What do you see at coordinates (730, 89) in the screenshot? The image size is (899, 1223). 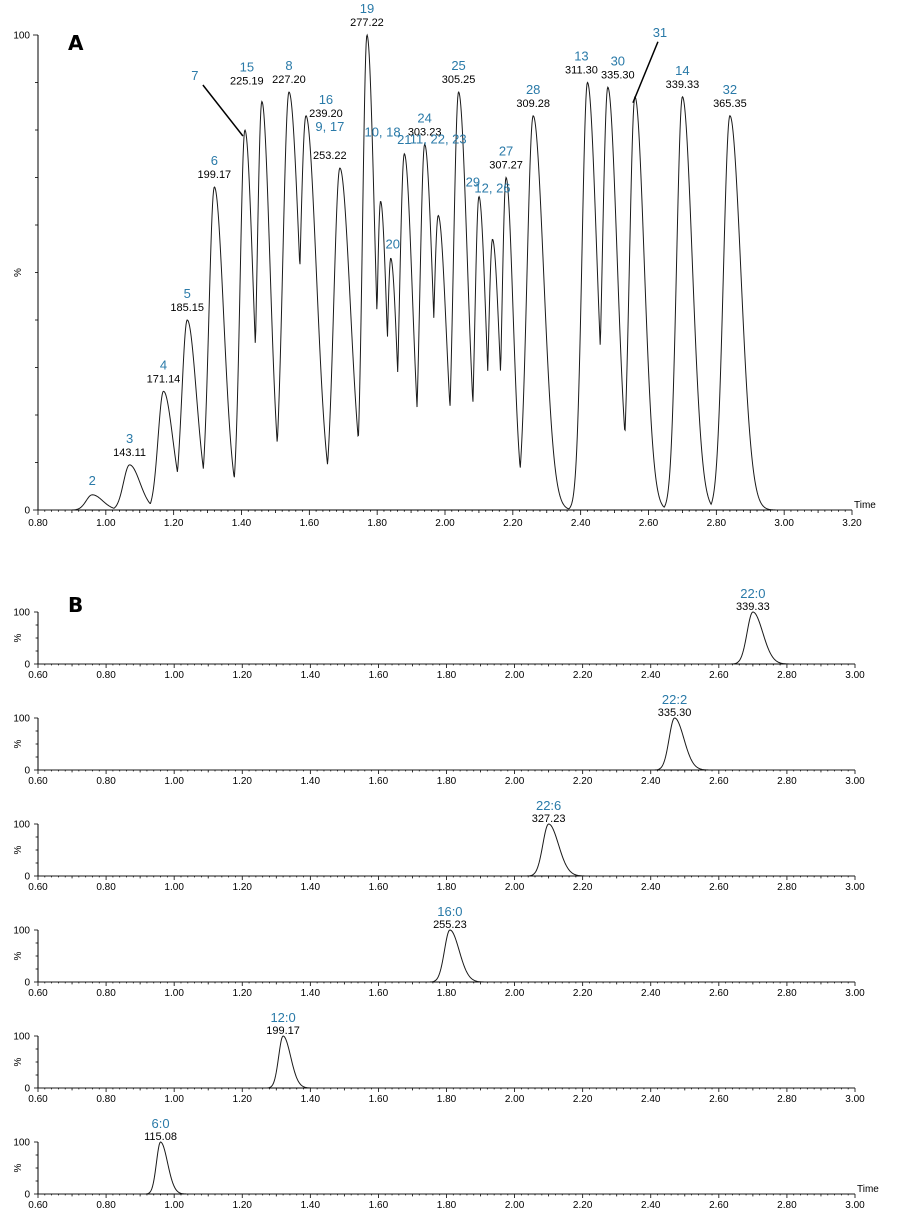 I see `peak-label: 32` at bounding box center [730, 89].